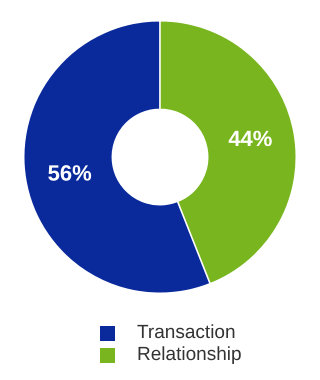 The width and height of the screenshot is (320, 380). I want to click on legend-label: Transaction, so click(186, 333).